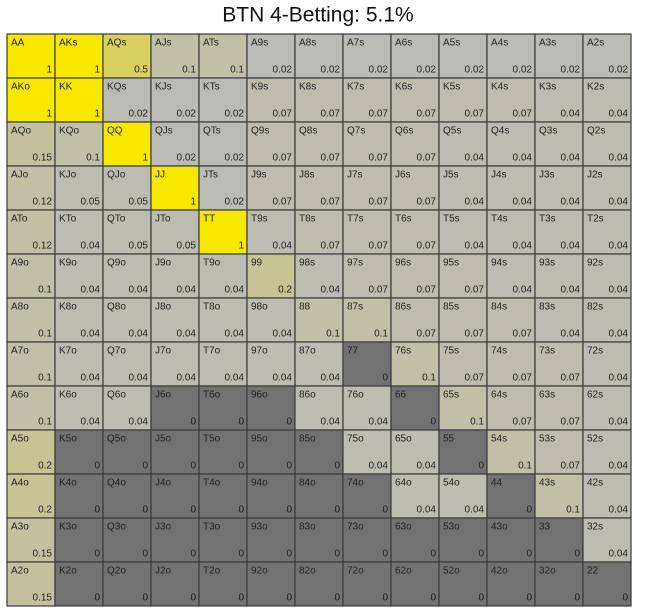 The image size is (655, 615). Describe the element at coordinates (317, 15) in the screenshot. I see `chart-title: BTN 4-Betting: 5.1%` at that location.